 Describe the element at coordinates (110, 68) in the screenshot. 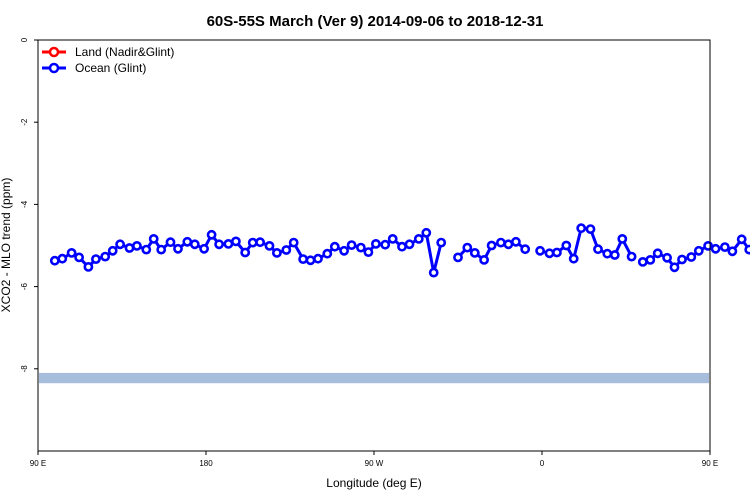

I see `legend-ocean-label: Ocean (Glint)` at that location.